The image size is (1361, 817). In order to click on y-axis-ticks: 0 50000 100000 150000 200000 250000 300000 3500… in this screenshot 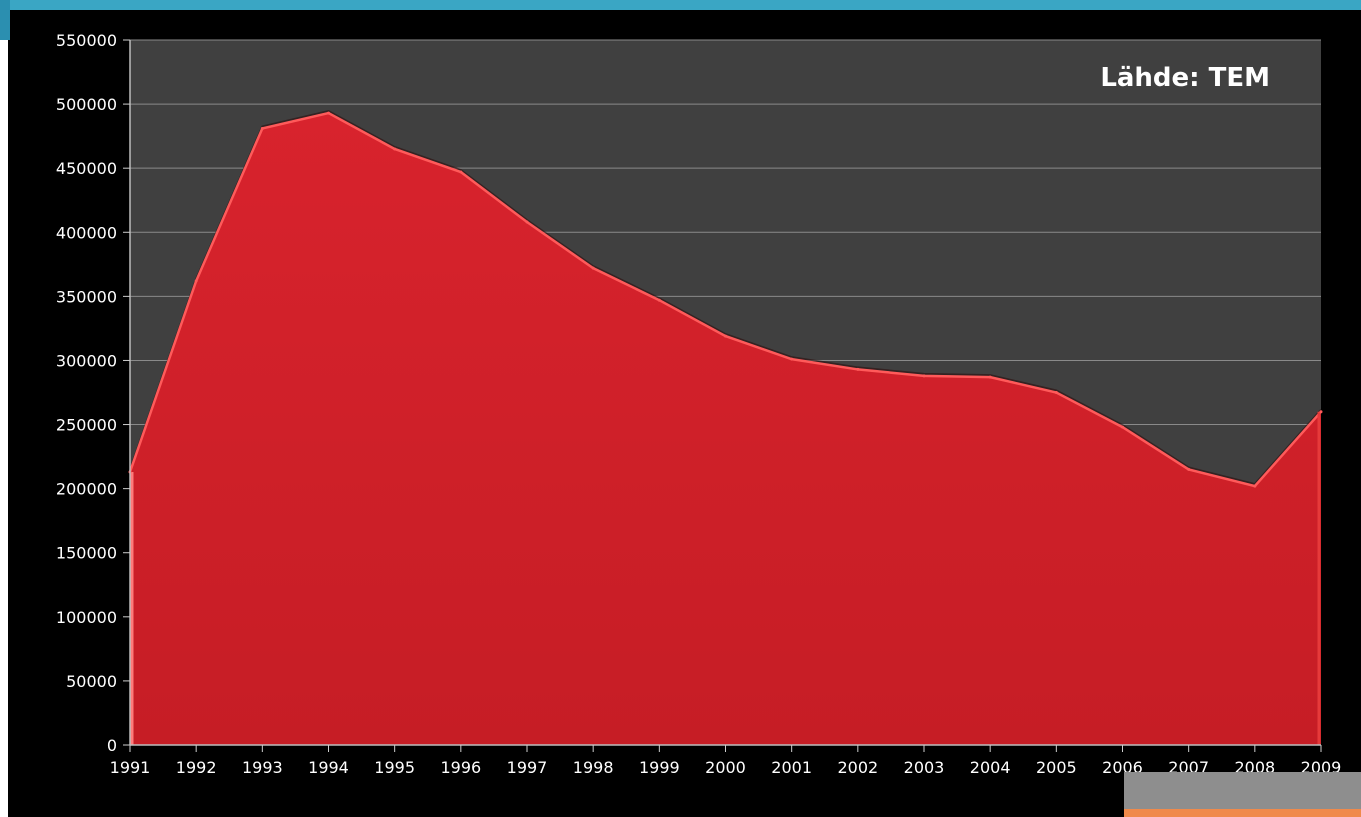, I will do `click(93, 393)`.